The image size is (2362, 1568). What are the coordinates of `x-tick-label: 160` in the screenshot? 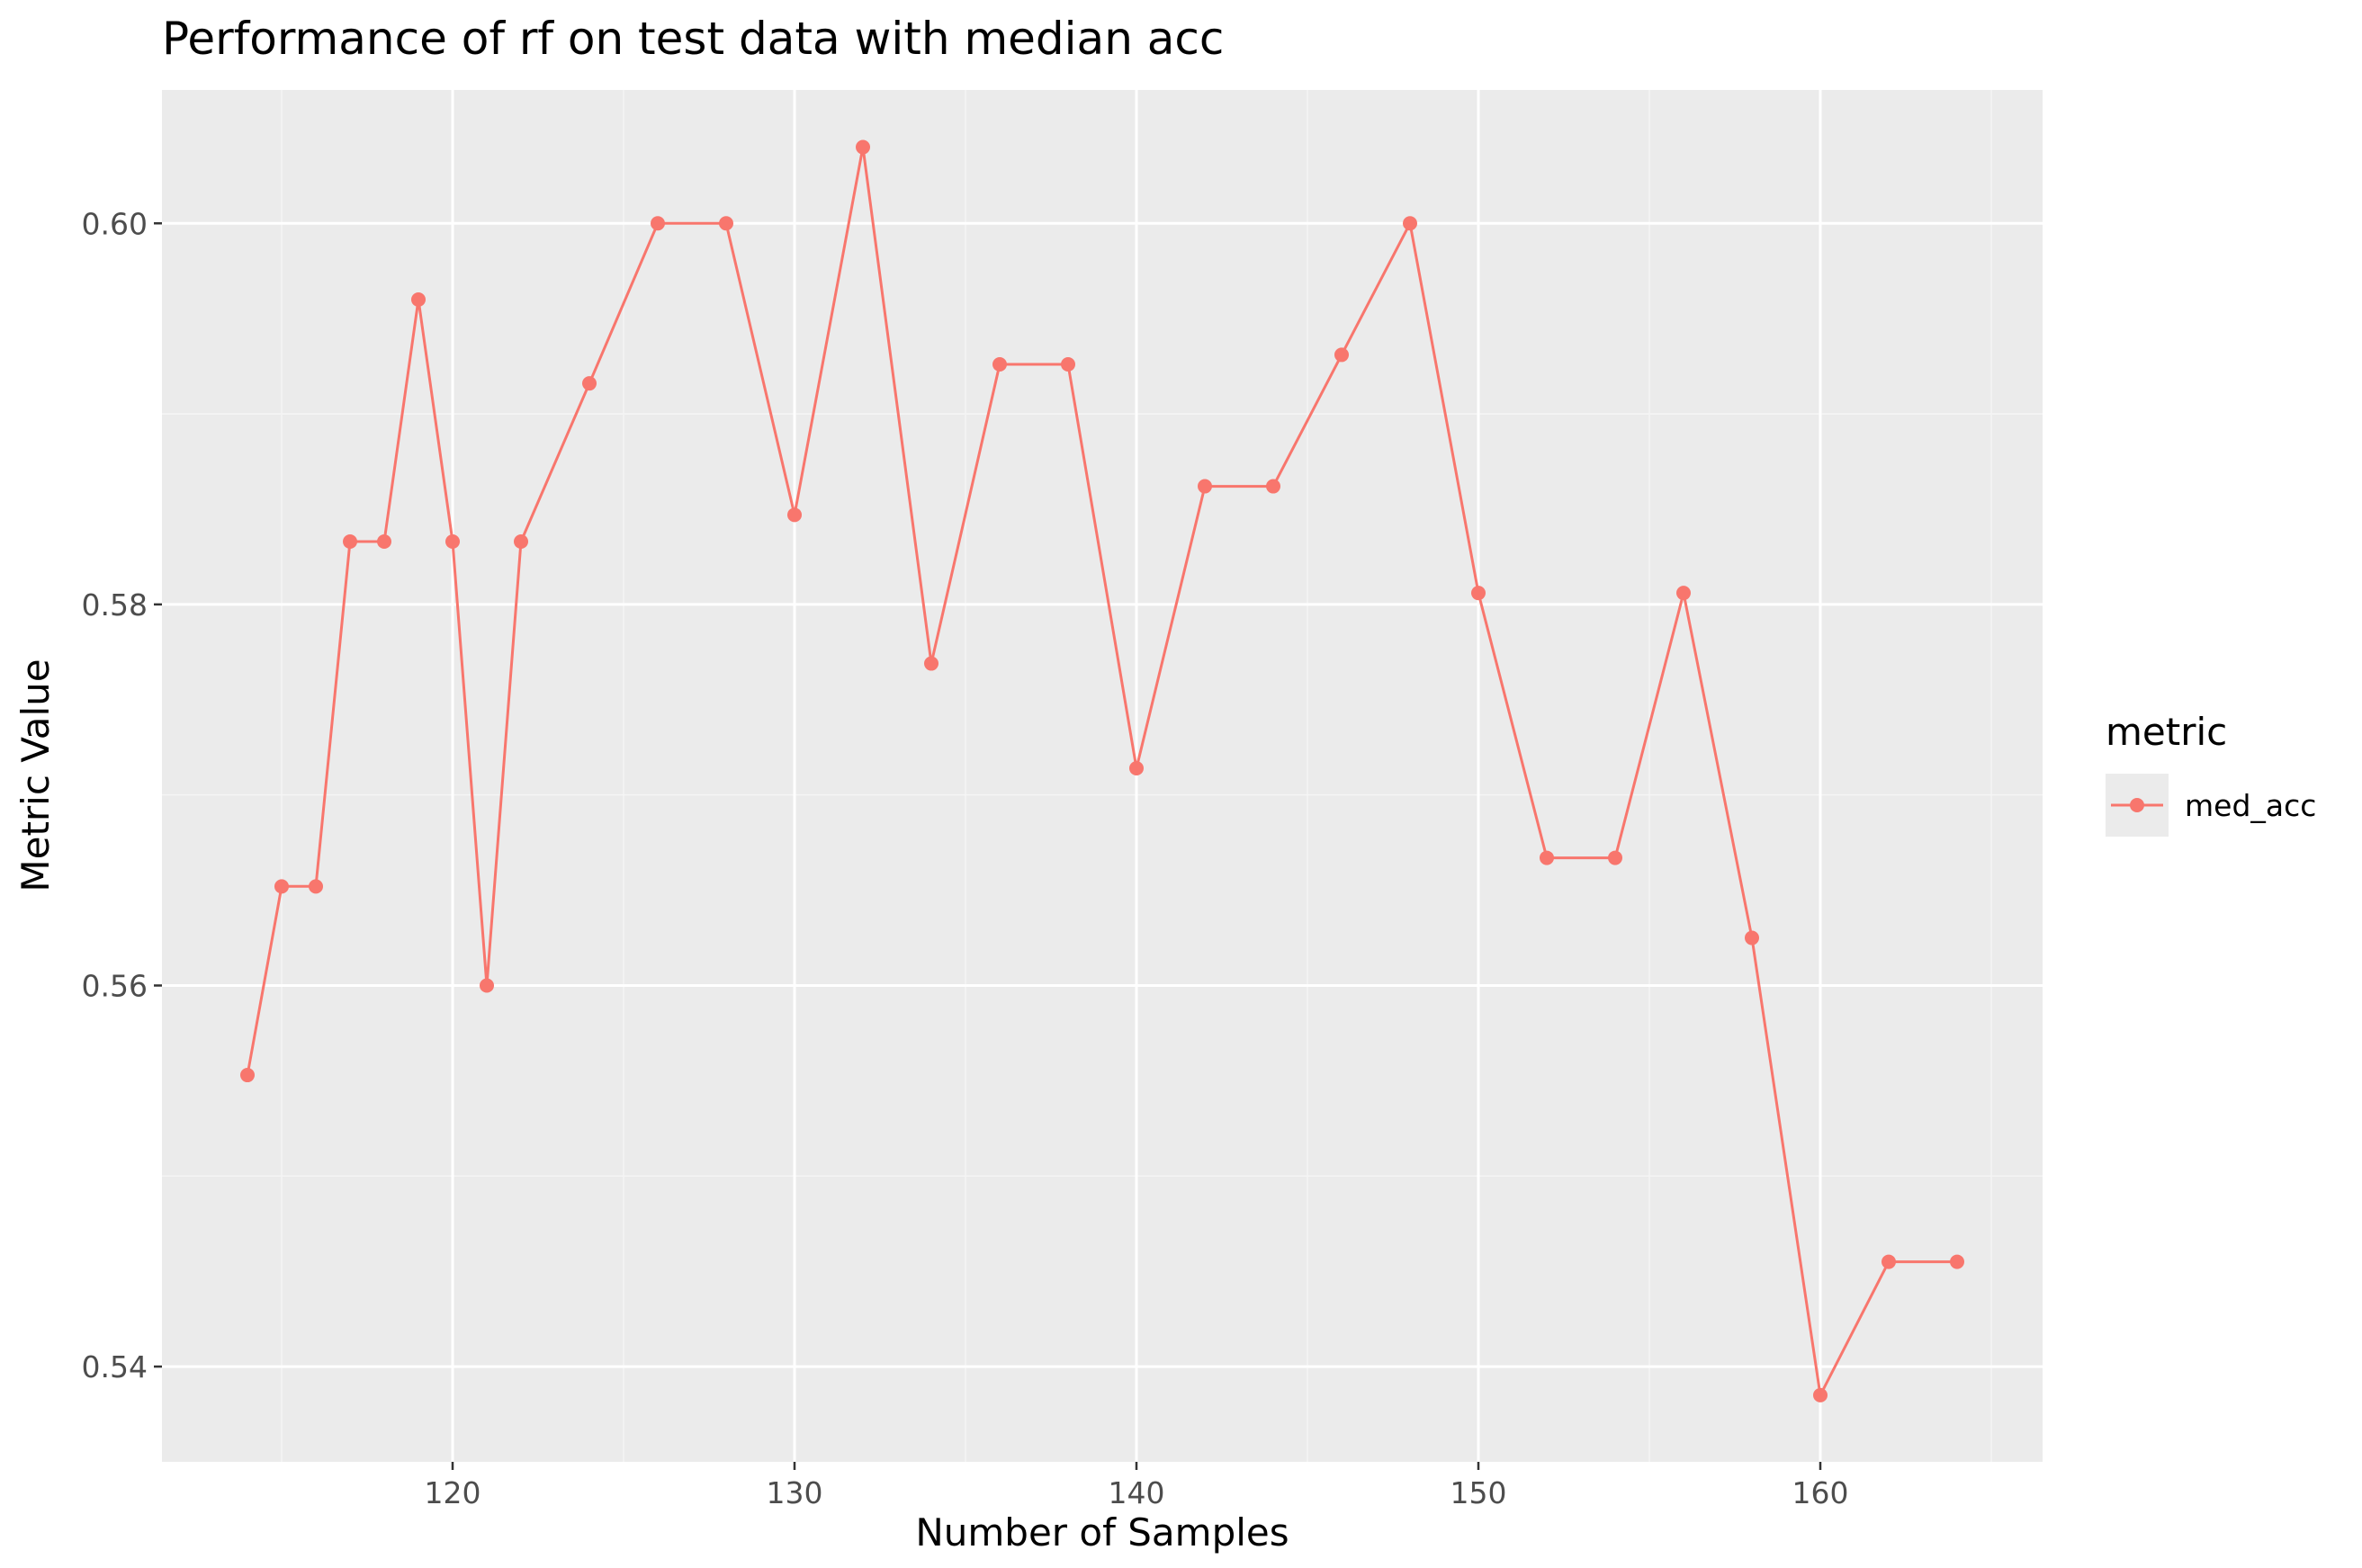 It's located at (1821, 1492).